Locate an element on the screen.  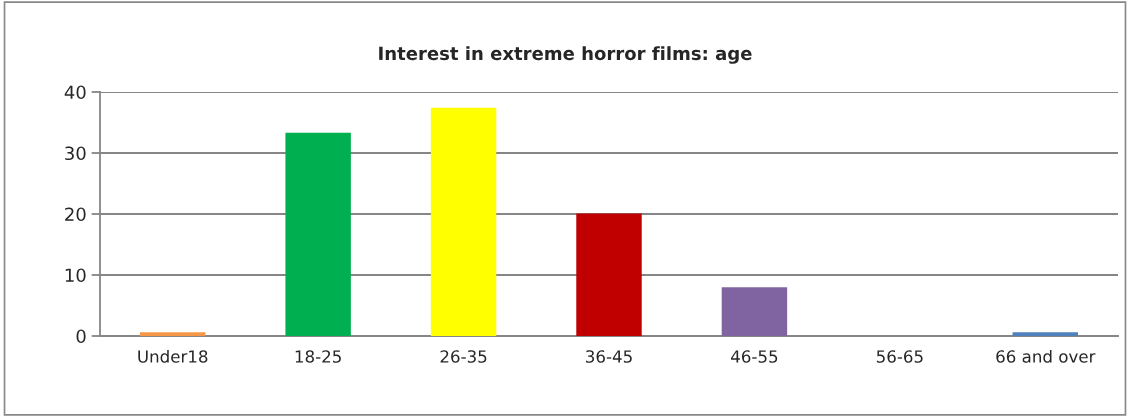
y-tick-label: 20 is located at coordinates (75, 214).